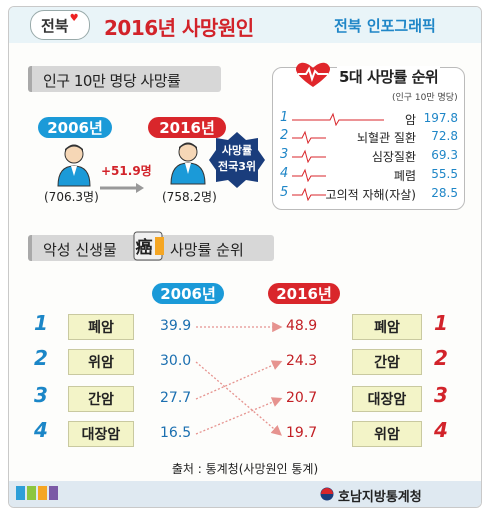 Image resolution: width=490 pixels, height=516 pixels. What do you see at coordinates (176, 433) in the screenshot?
I see `value-2006: 16.5` at bounding box center [176, 433].